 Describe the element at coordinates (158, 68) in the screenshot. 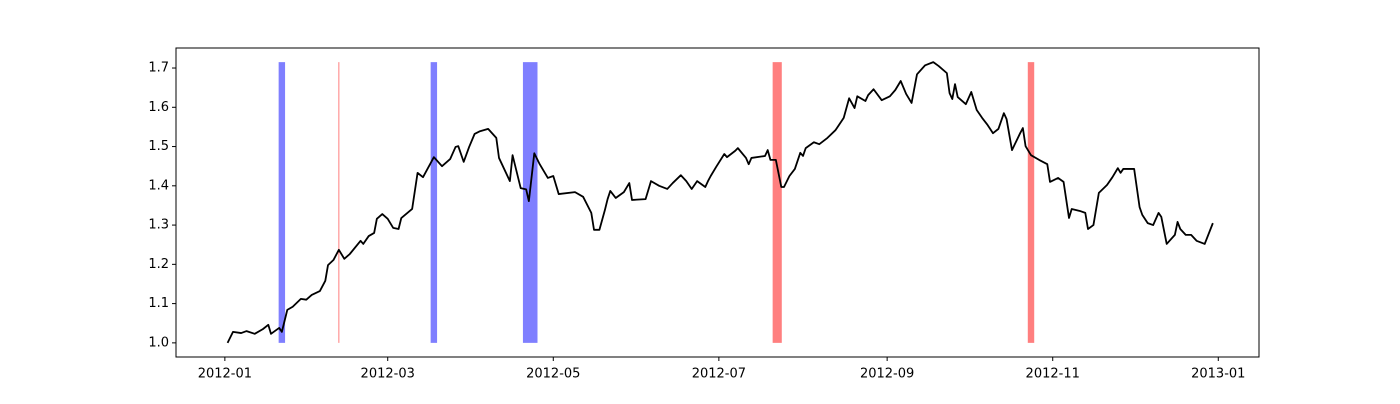

I see `y-tick-label: 1.7` at that location.